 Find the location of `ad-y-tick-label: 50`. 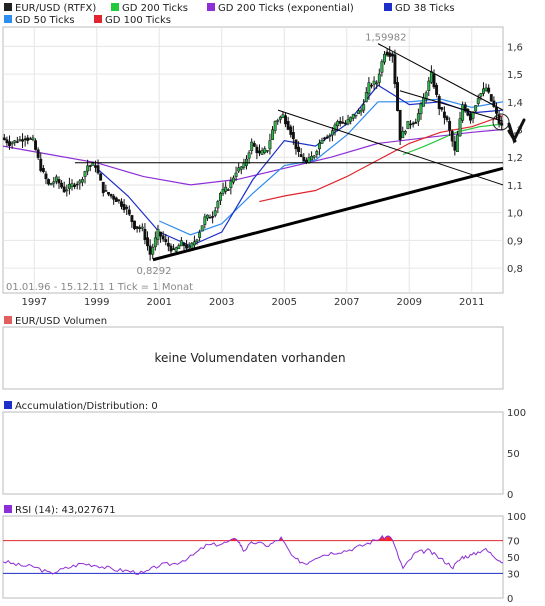

ad-y-tick-label: 50 is located at coordinates (513, 454).